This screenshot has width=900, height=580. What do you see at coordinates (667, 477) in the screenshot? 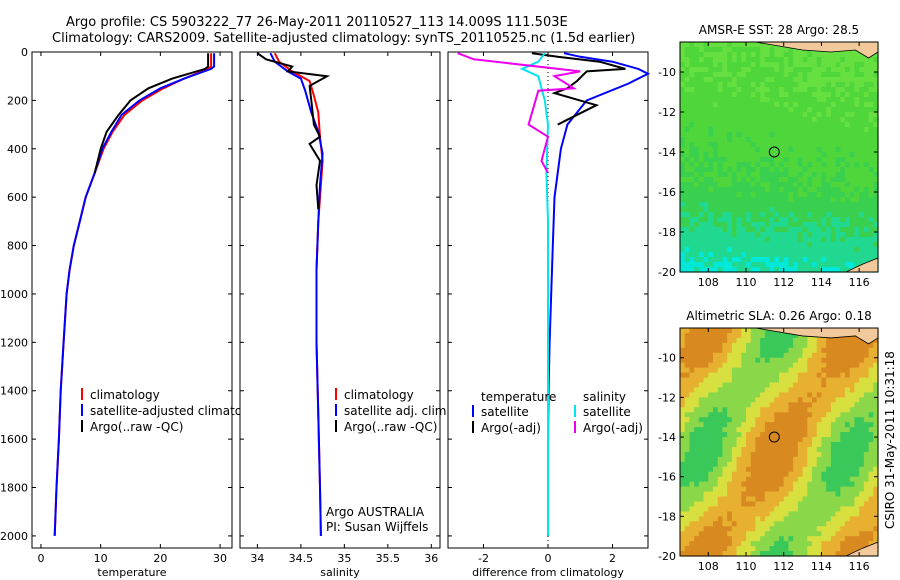
I see `sla_map-ytick-label: -16` at bounding box center [667, 477].